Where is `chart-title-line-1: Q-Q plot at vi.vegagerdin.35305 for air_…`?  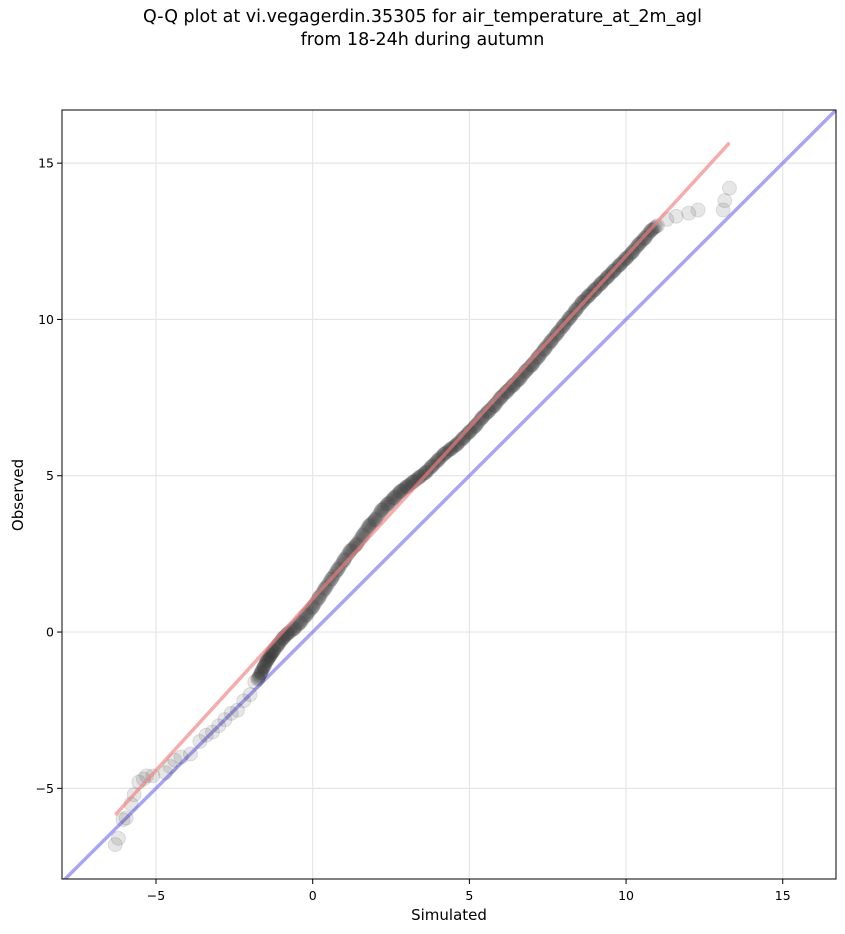 chart-title-line-1: Q-Q plot at vi.vegagerdin.35305 for air_… is located at coordinates (422, 17).